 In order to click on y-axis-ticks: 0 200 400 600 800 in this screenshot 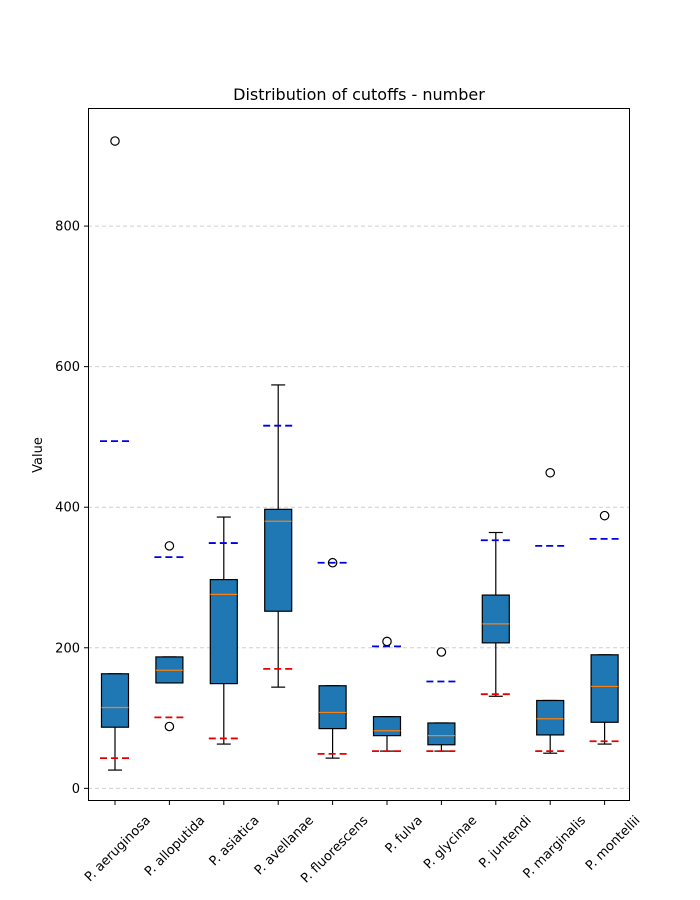, I will do `click(71, 508)`.